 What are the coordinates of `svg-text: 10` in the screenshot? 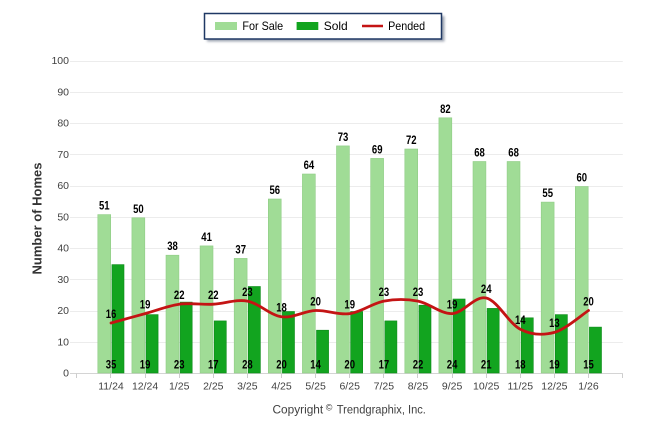 It's located at (63, 342).